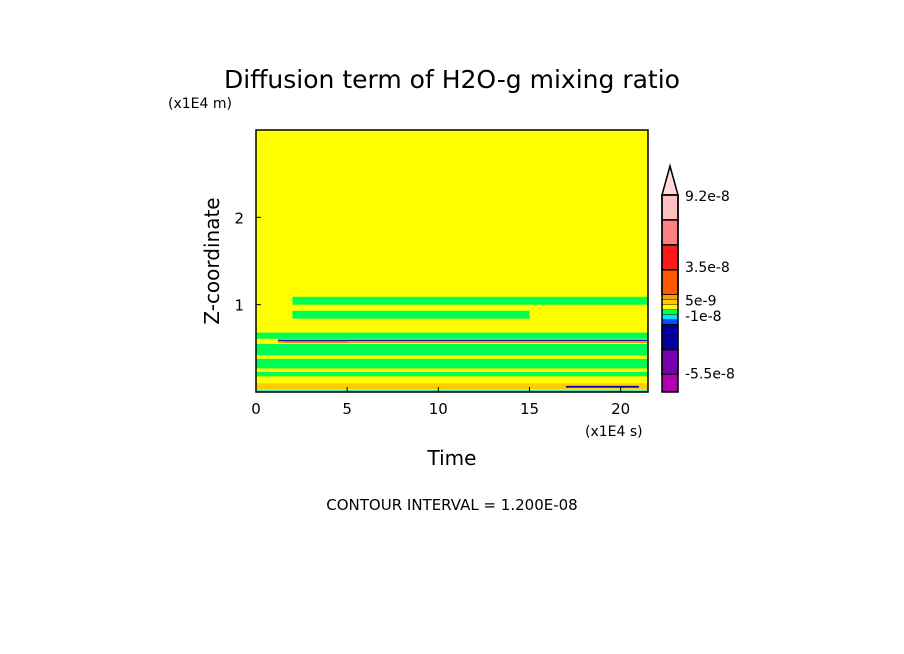 Image resolution: width=904 pixels, height=654 pixels. I want to click on y-axis-label: Z-coordinate, so click(212, 260).